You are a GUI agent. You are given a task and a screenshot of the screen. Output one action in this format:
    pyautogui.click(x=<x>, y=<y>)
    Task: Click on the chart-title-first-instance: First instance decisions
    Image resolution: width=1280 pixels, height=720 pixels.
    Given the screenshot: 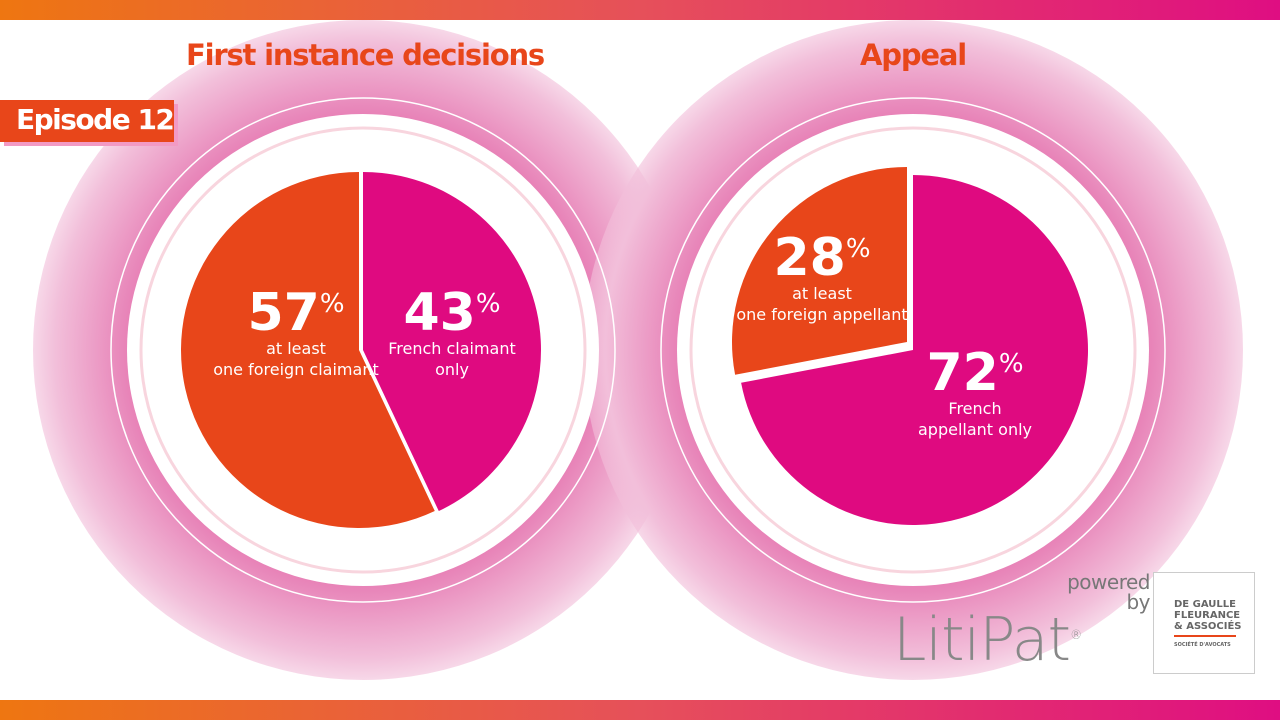 What is the action you would take?
    pyautogui.click(x=365, y=55)
    